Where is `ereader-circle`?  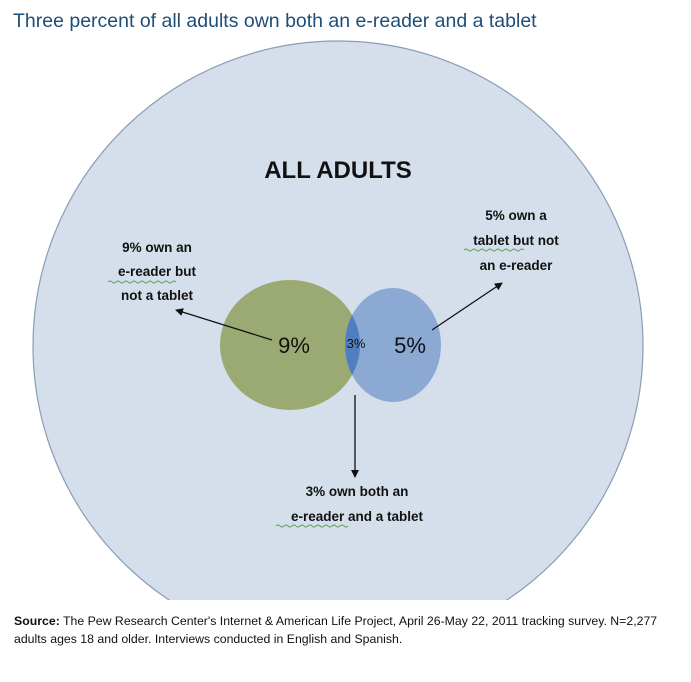
ereader-circle is located at coordinates (290, 345).